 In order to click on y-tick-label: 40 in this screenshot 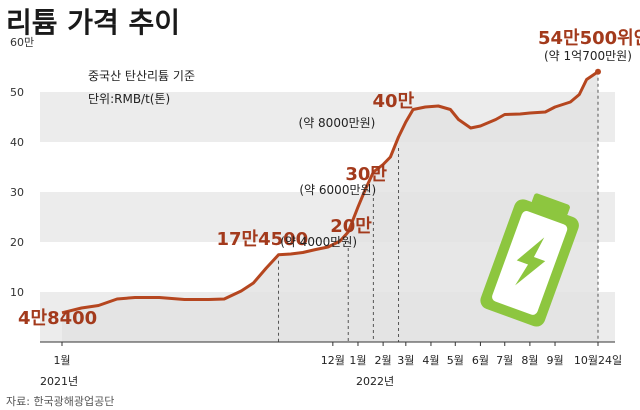, I will do `click(17, 142)`.